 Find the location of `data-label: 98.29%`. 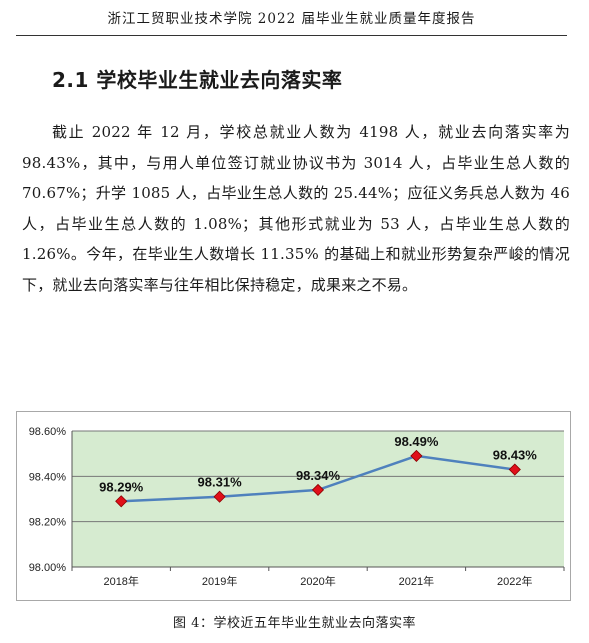

data-label: 98.29% is located at coordinates (121, 486).